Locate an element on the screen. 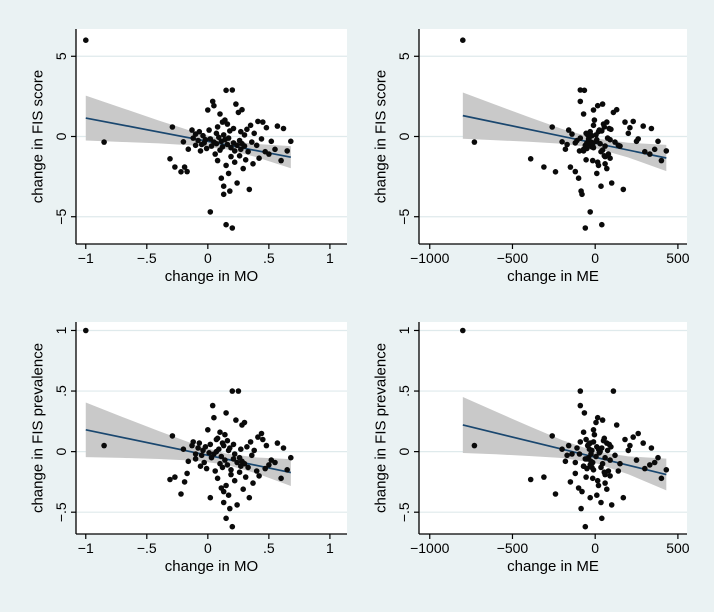 Image resolution: width=714 pixels, height=612 pixels. y-axis-title: change in FIS prevalence is located at coordinates (37, 428).